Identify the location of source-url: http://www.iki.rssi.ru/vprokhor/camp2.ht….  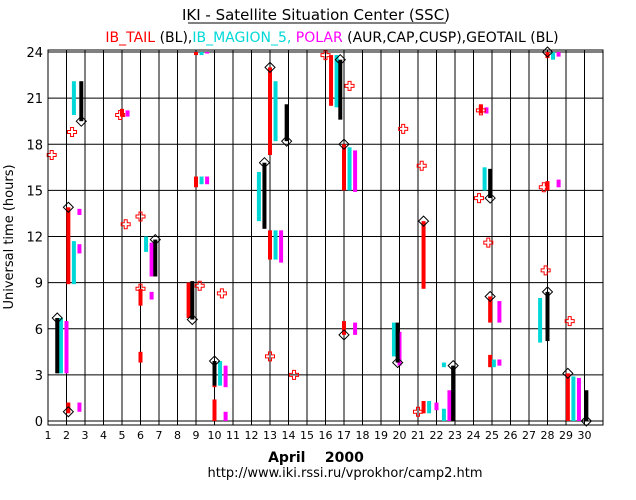
(345, 473).